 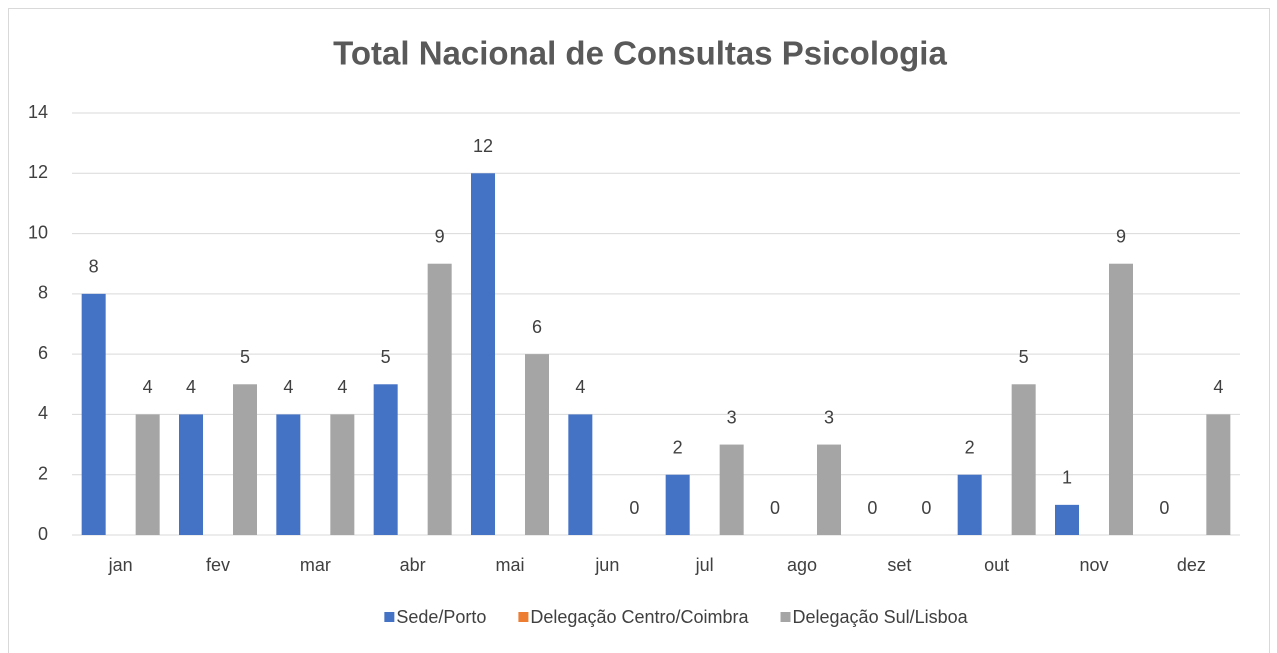 I want to click on x-tick-label: jan, so click(x=120, y=565).